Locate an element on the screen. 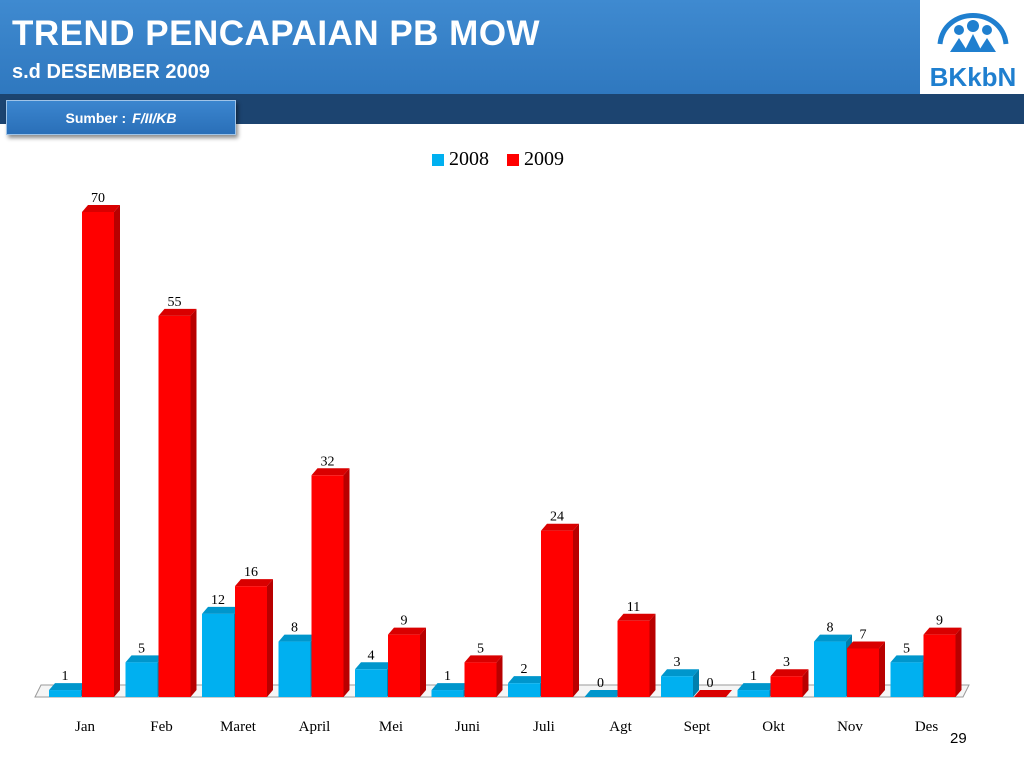 This screenshot has height=768, width=1024. bar-2009-jan is located at coordinates (98, 454).